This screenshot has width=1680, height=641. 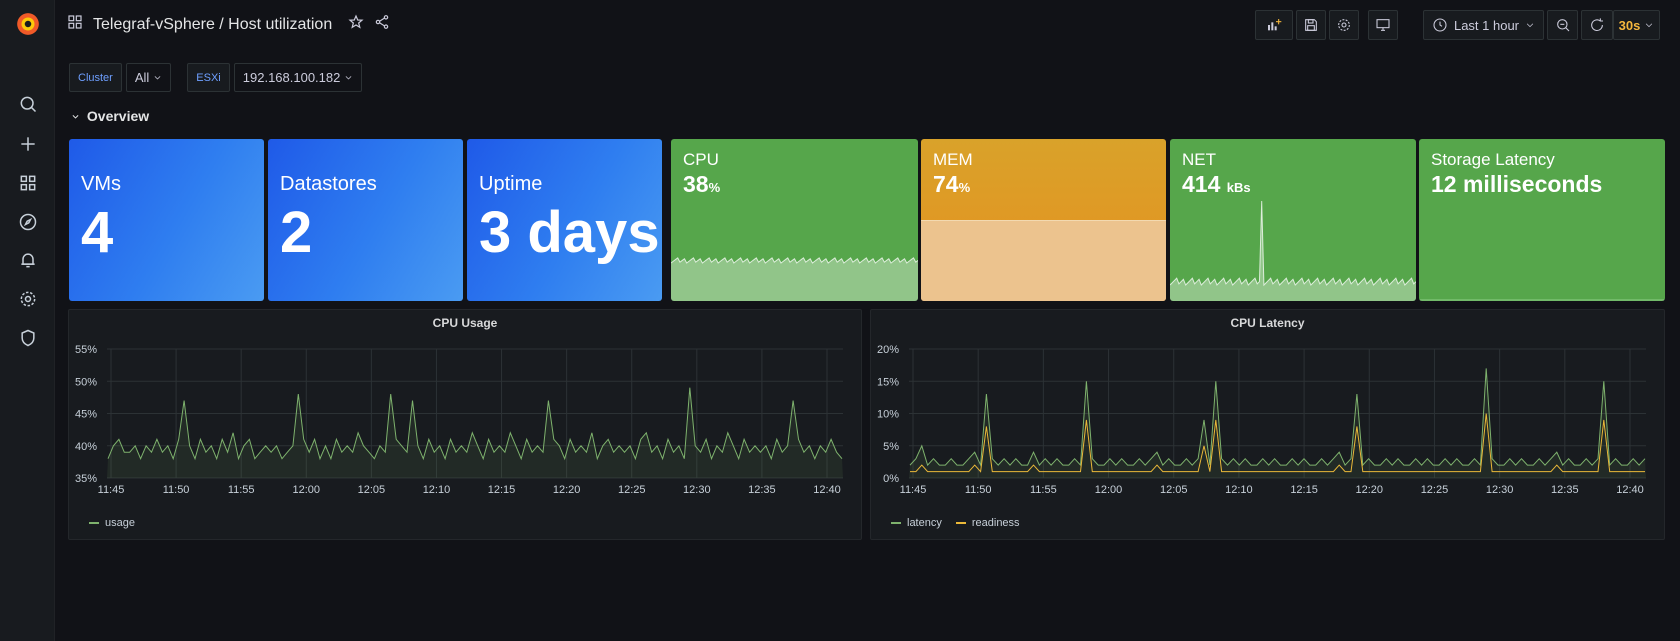 I want to click on y-tick-label: 50%, so click(x=86, y=382).